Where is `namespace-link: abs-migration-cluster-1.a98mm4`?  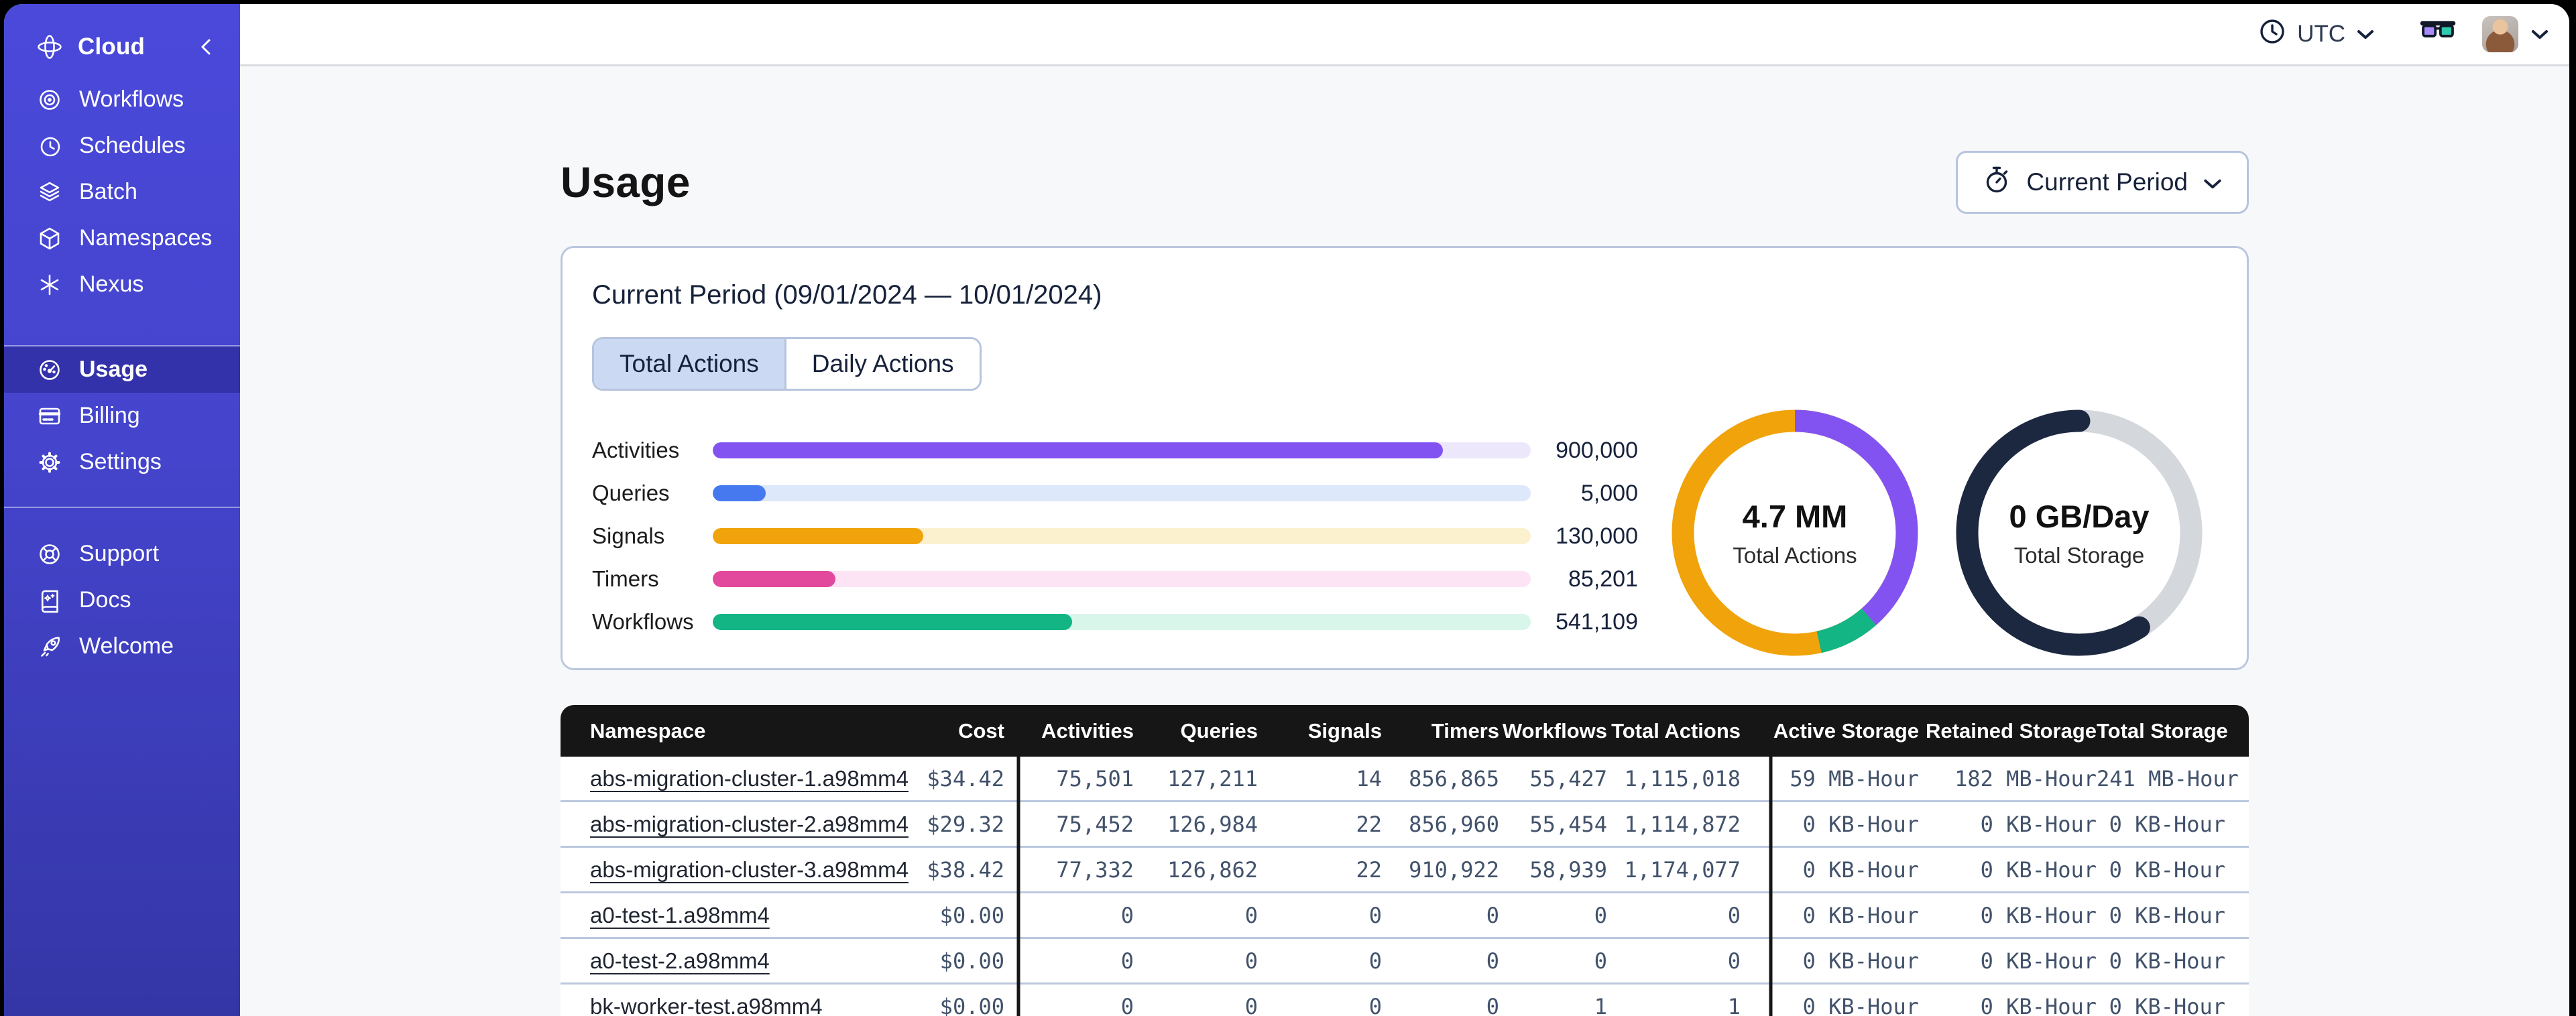
namespace-link: abs-migration-cluster-1.a98mm4 is located at coordinates (749, 778).